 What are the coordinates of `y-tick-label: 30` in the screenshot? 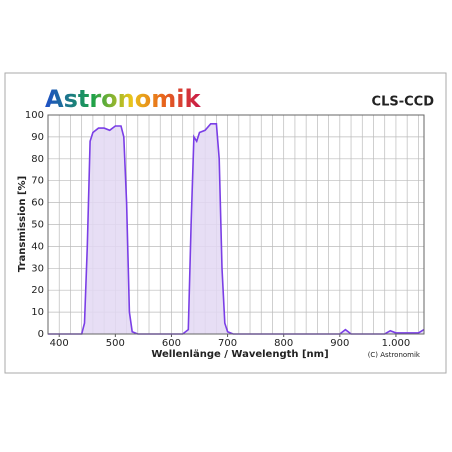 It's located at (37, 268).